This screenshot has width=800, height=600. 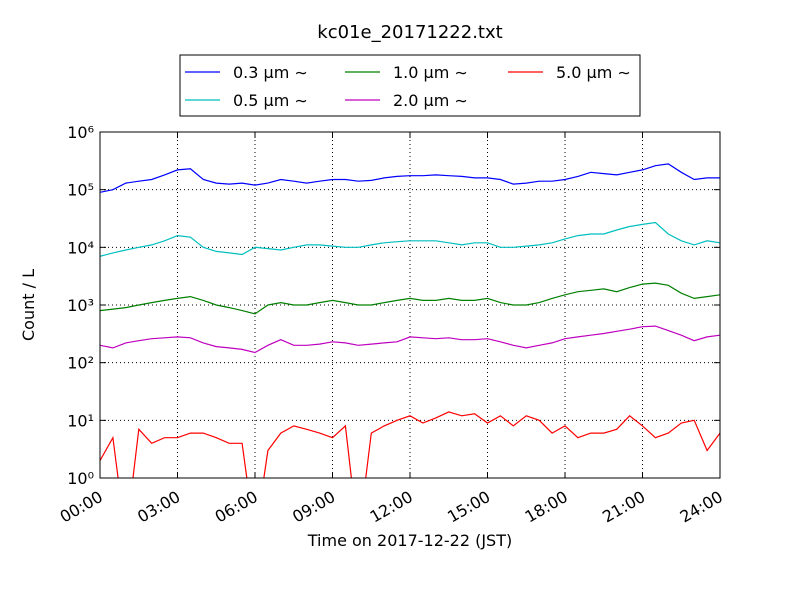 What do you see at coordinates (410, 85) in the screenshot?
I see `legend` at bounding box center [410, 85].